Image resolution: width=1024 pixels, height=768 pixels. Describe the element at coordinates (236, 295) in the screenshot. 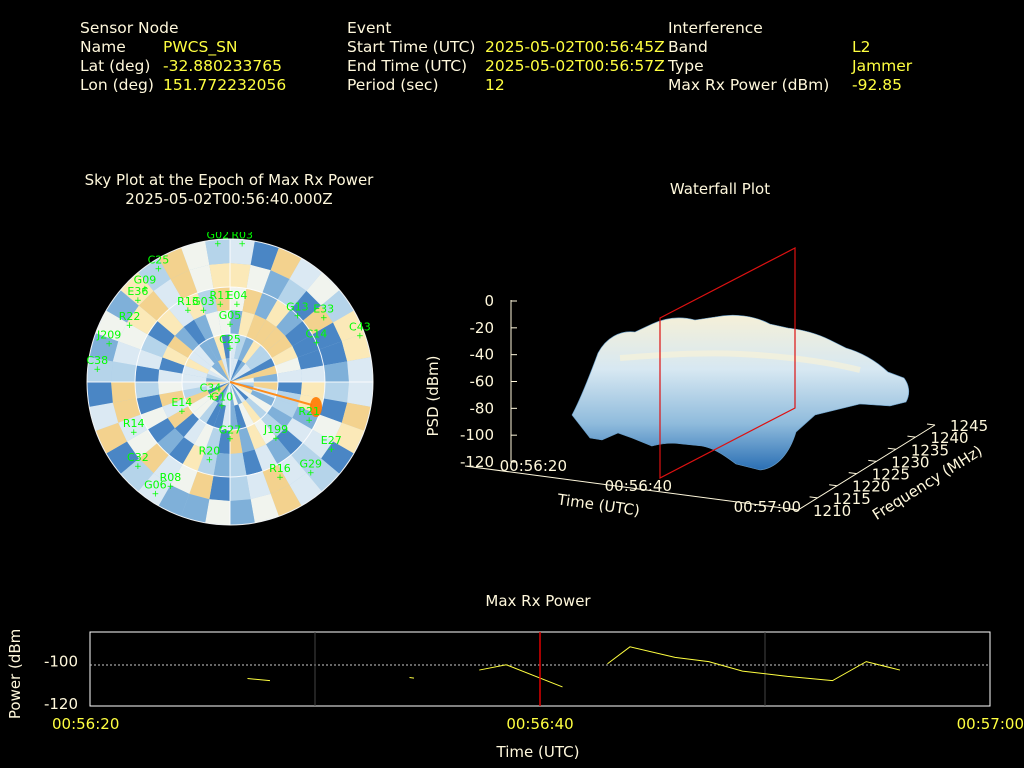

I see `satellite-label: E04` at that location.